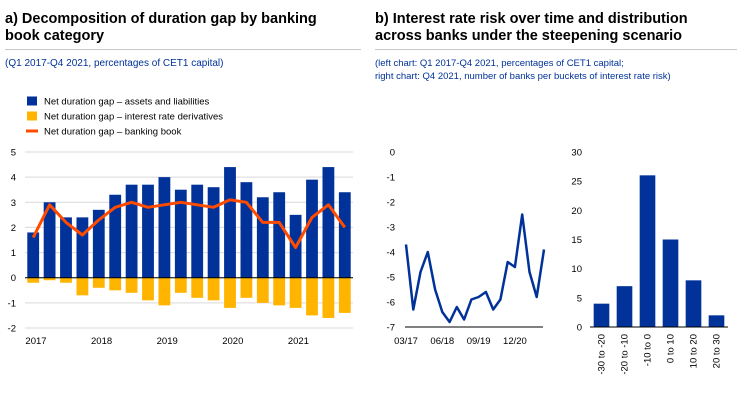  I want to click on x-tick-label: 2020, so click(232, 341).